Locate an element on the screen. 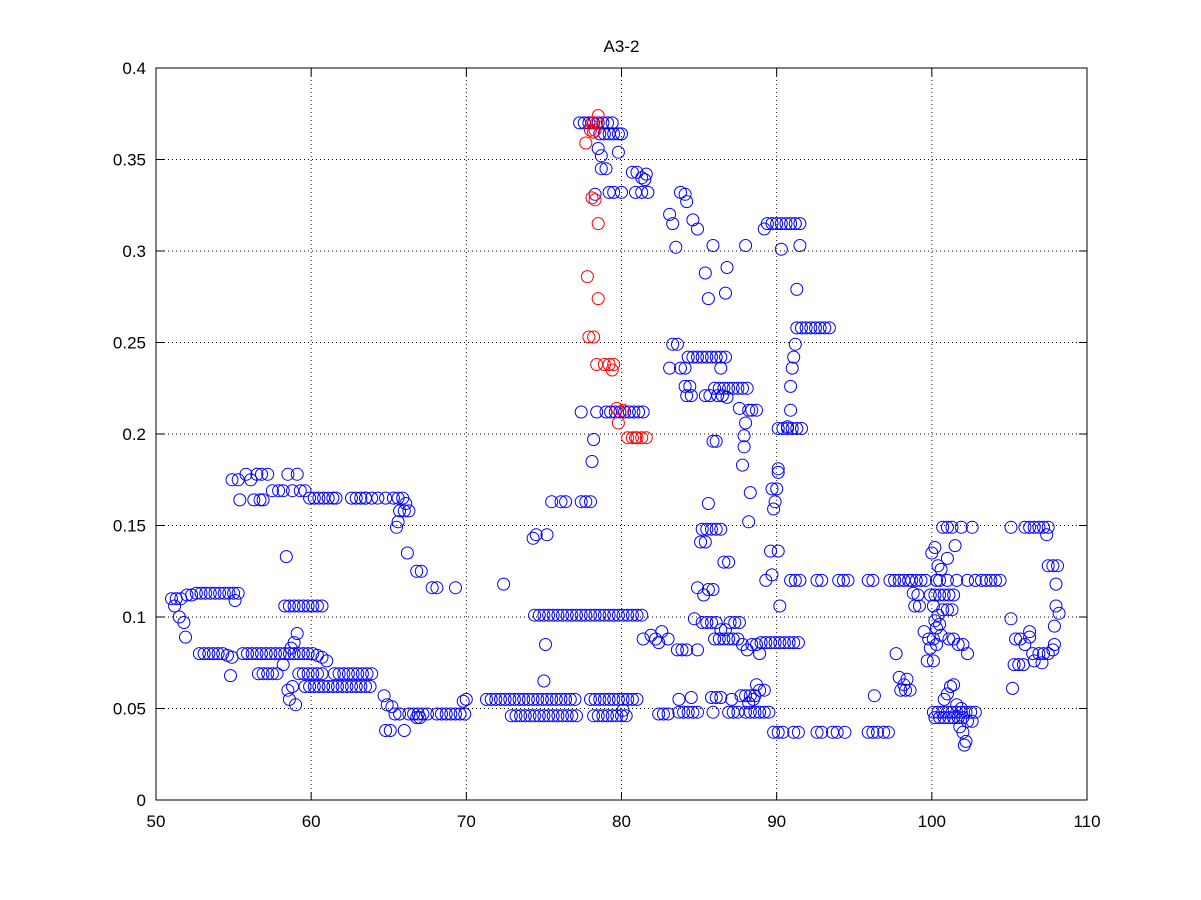 This screenshot has width=1201, height=900. y-tick-label: 0.25 is located at coordinates (129, 343).